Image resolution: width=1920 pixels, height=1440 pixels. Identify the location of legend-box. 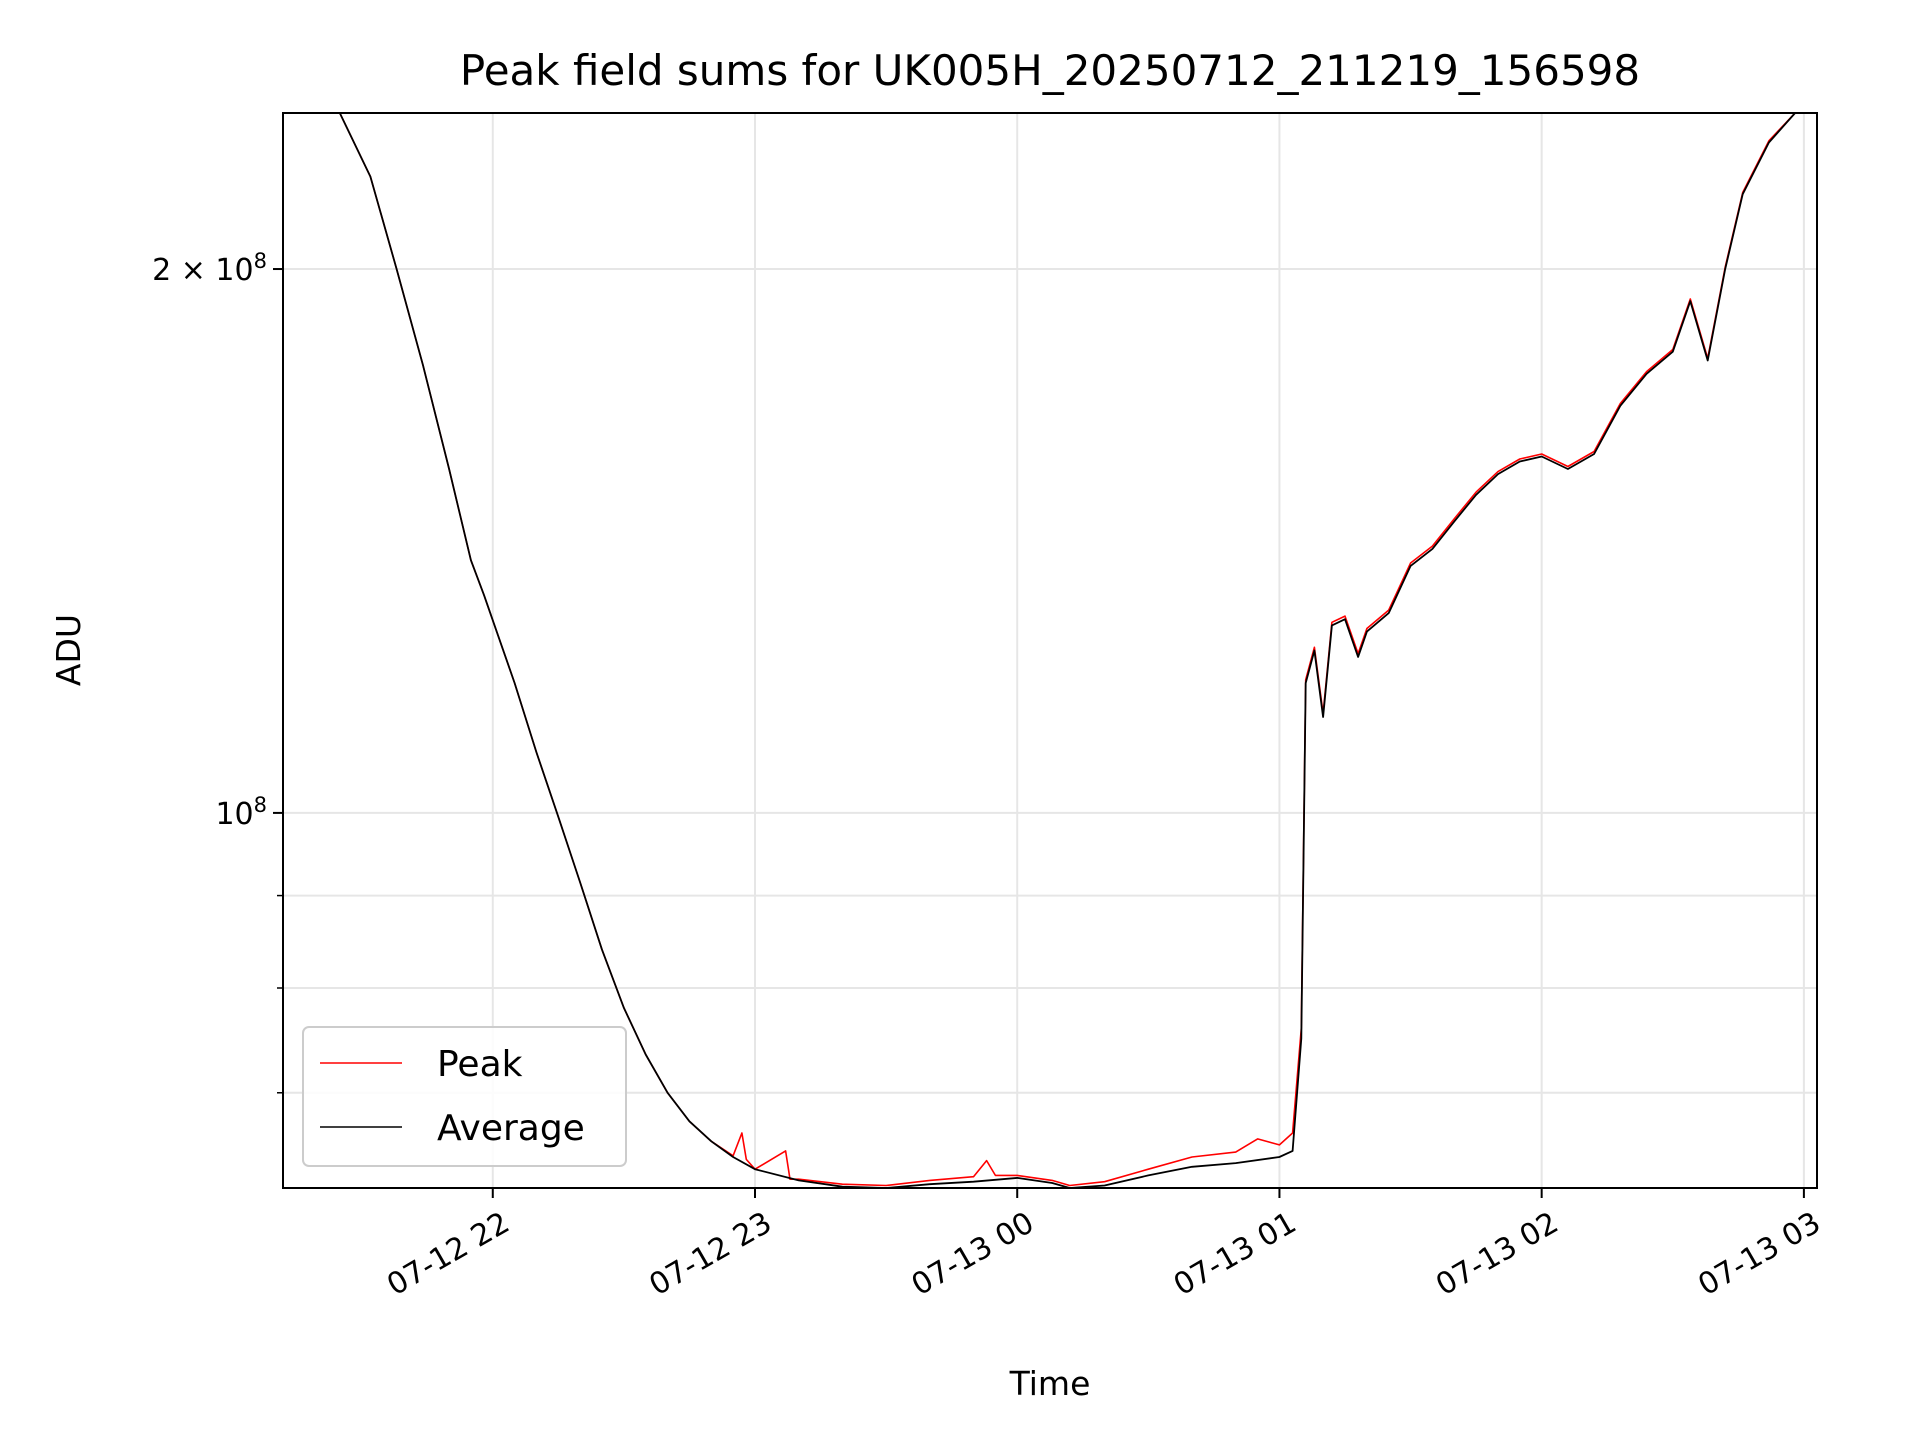
(464, 1096).